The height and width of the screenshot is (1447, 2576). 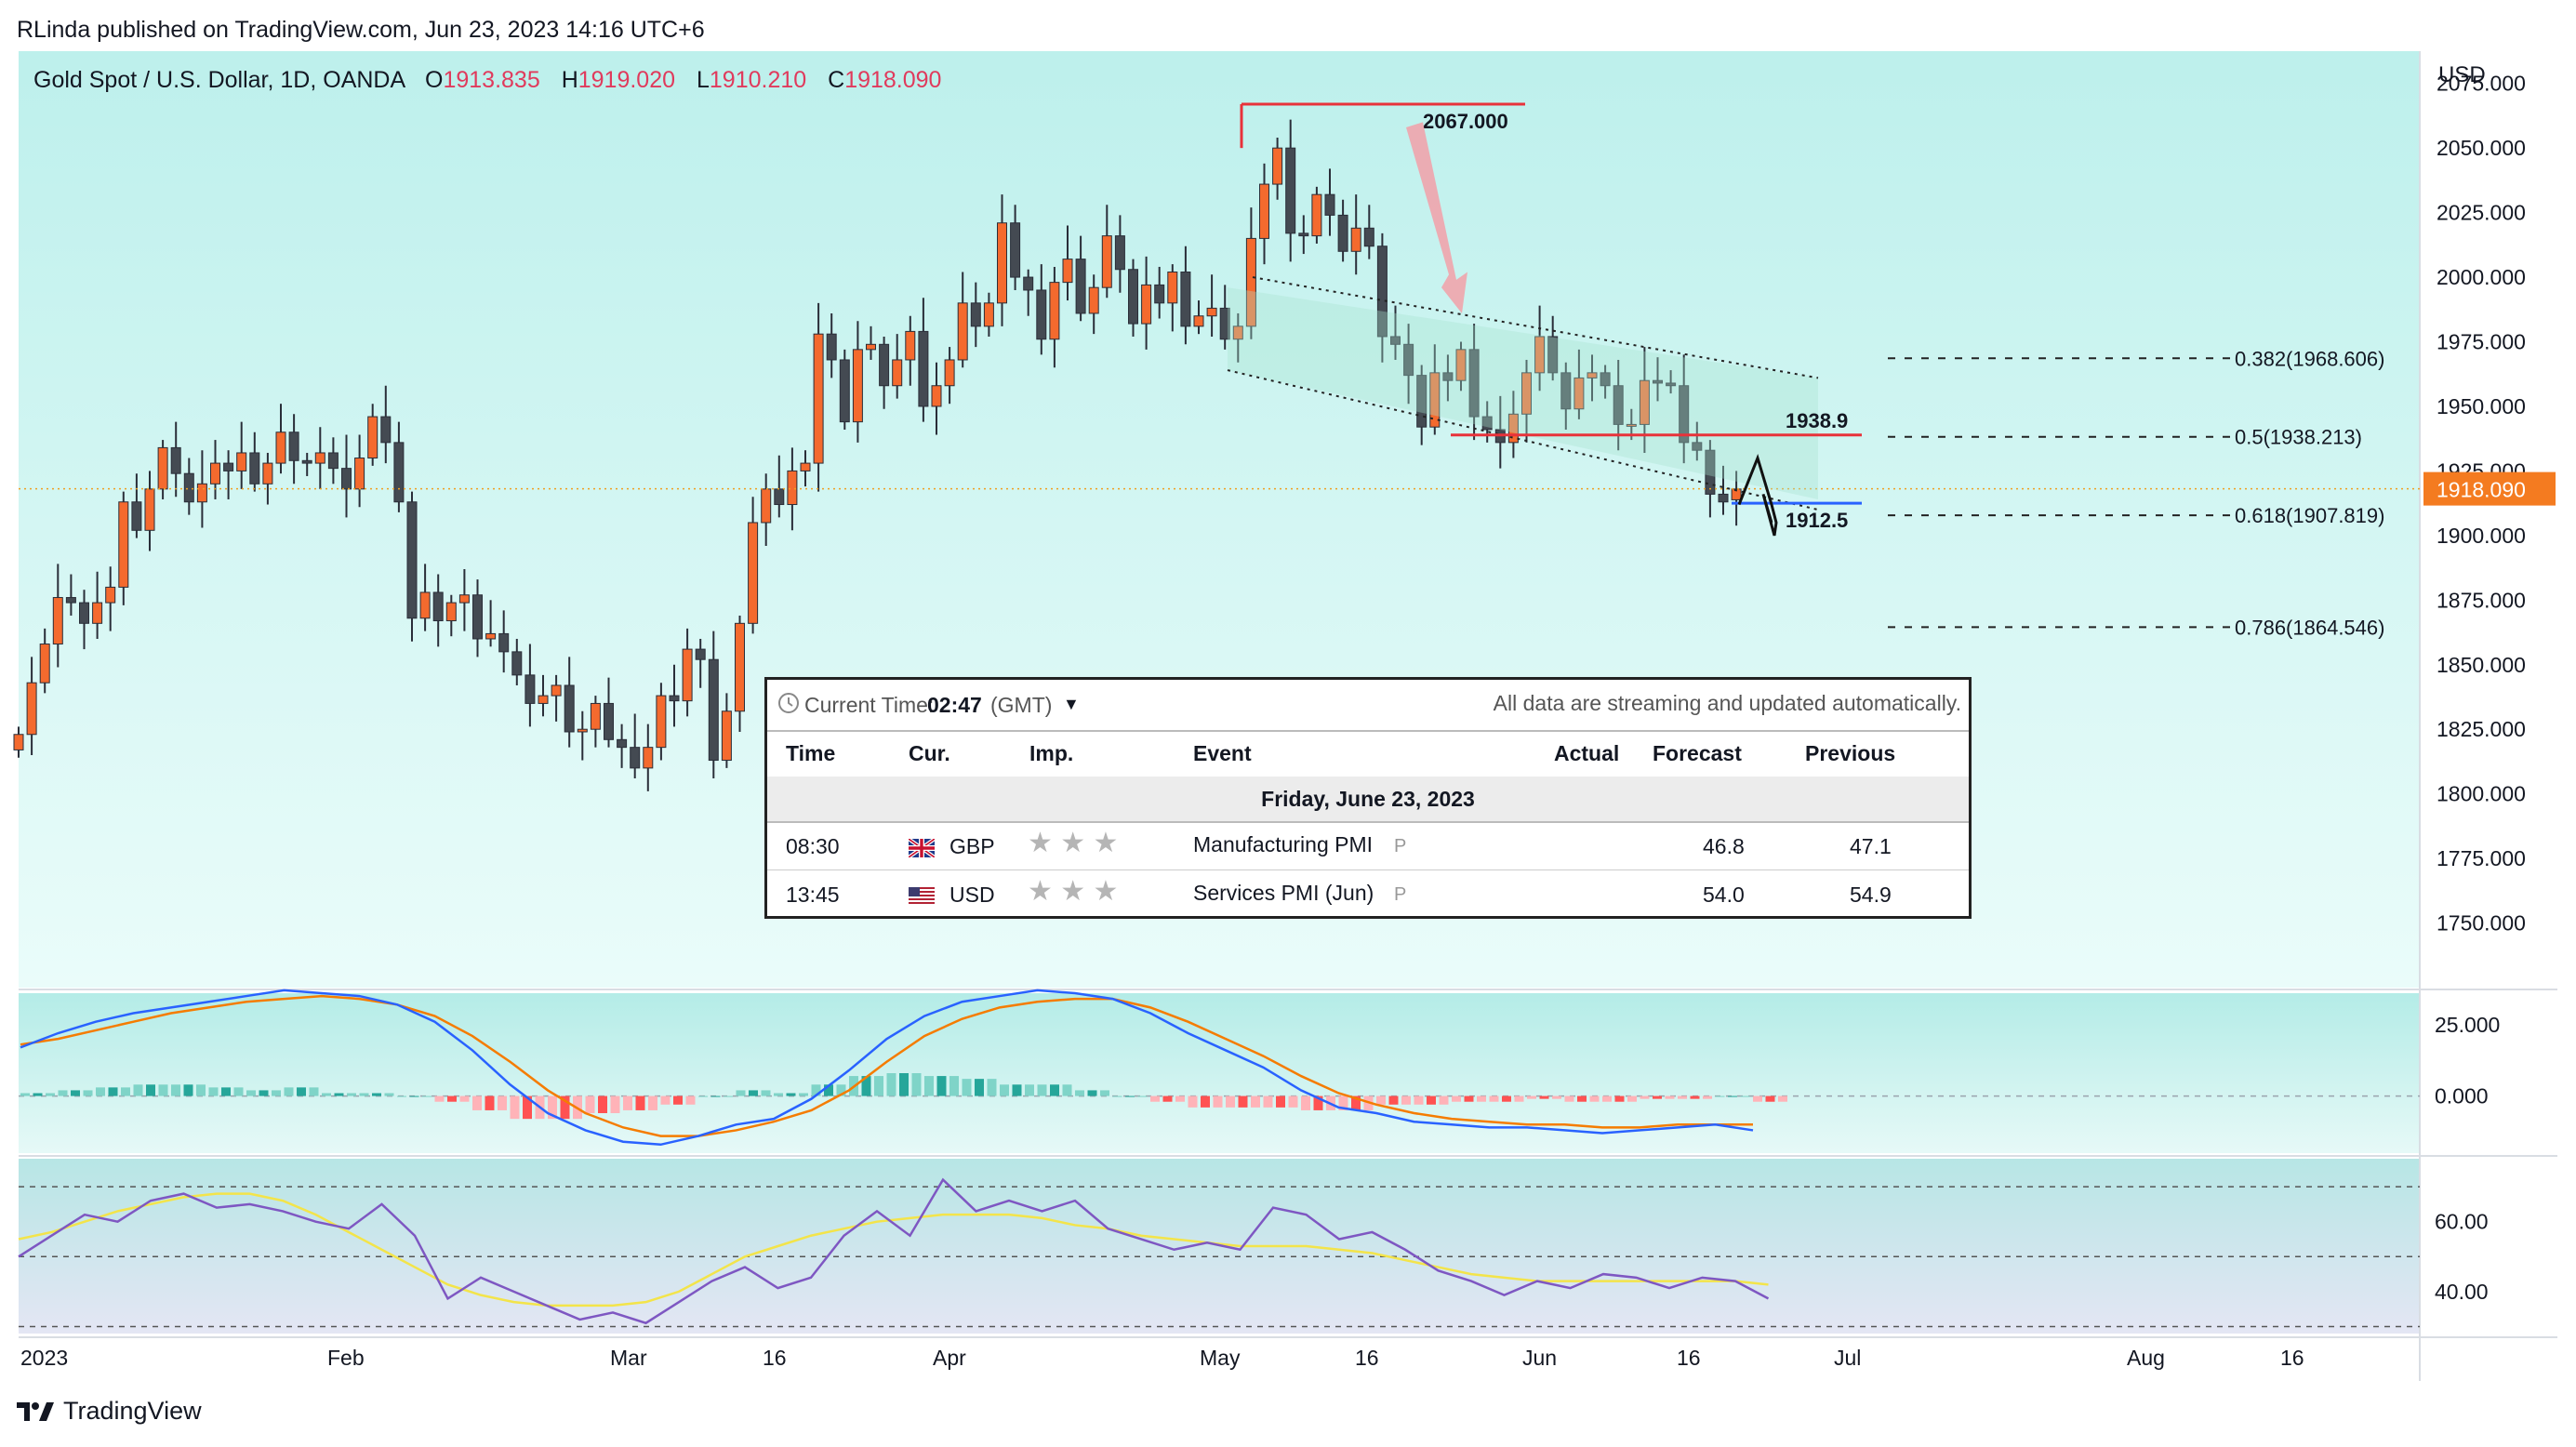 What do you see at coordinates (1847, 1358) in the screenshot?
I see `time-tick-label: Jul` at bounding box center [1847, 1358].